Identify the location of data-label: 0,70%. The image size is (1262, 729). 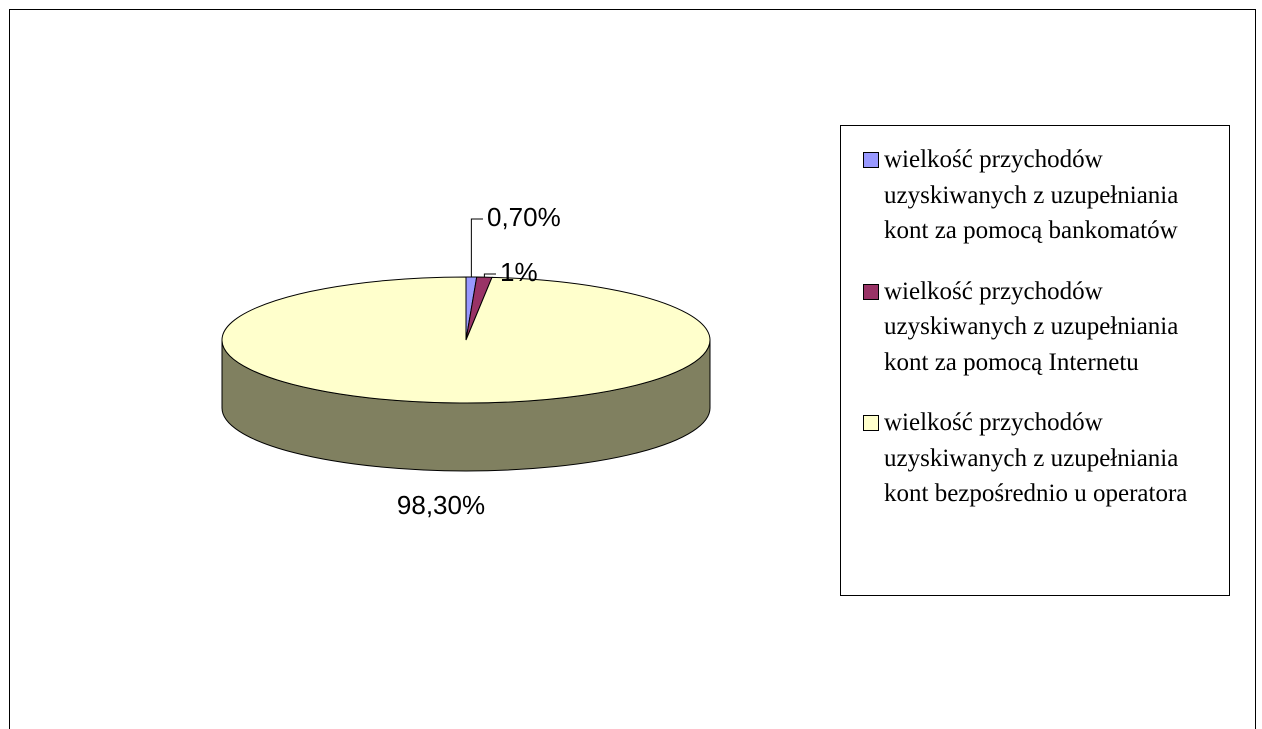
(524, 217).